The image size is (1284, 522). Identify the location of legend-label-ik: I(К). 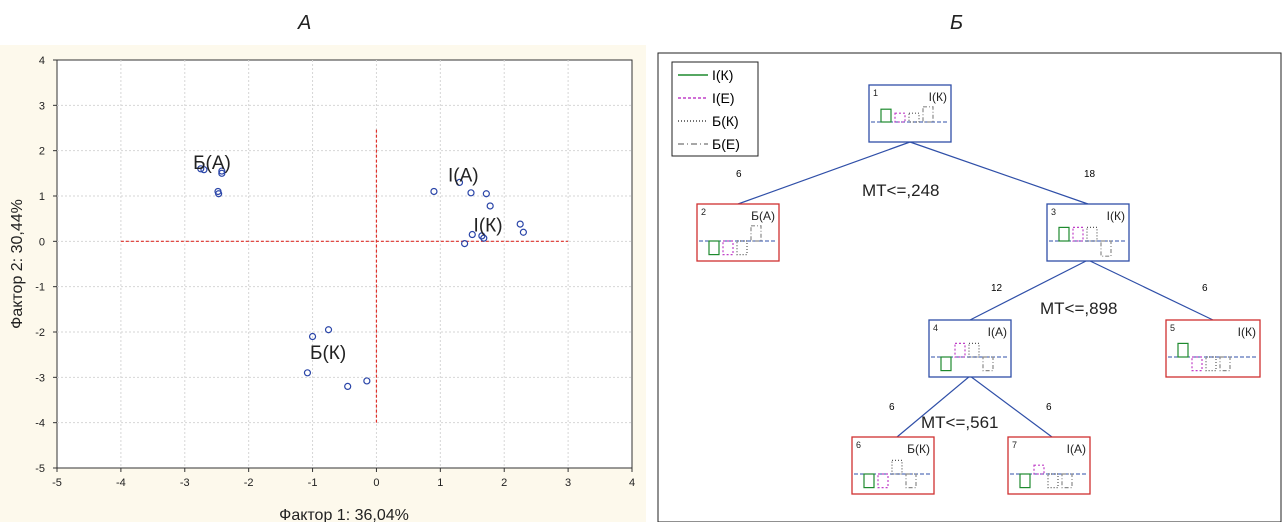
(722, 75).